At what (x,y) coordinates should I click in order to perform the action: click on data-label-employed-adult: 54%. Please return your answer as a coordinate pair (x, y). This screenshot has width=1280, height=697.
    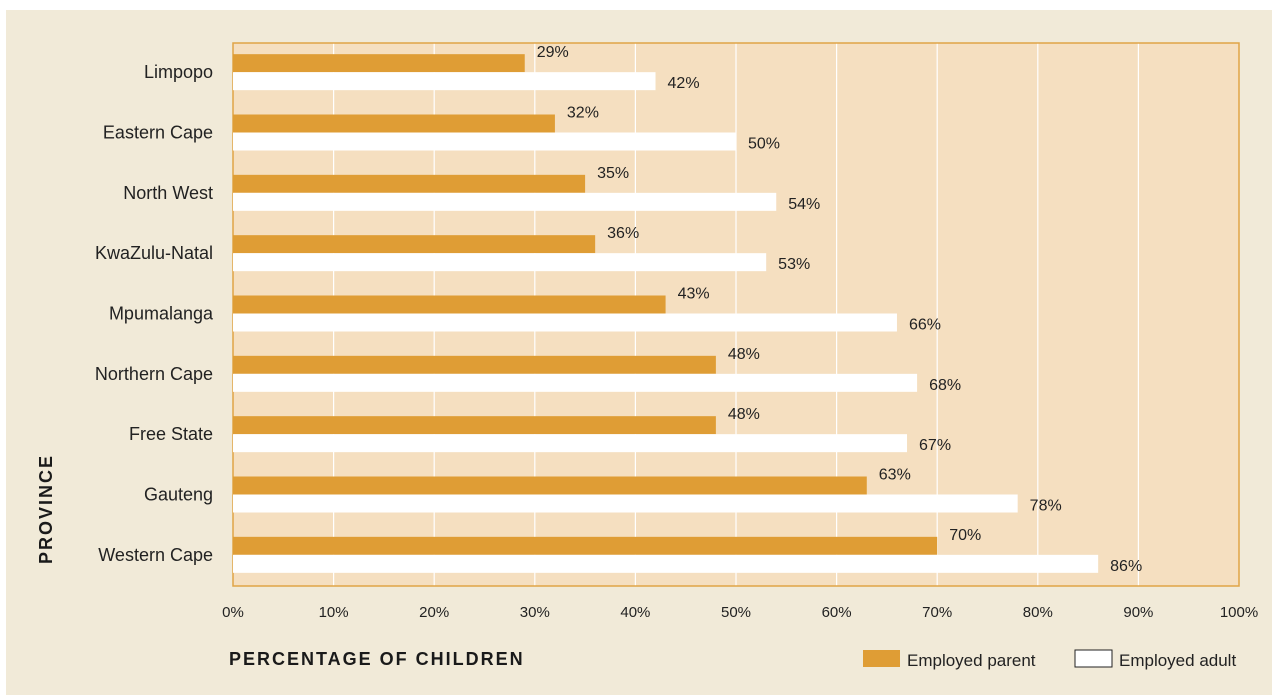
    Looking at the image, I should click on (804, 204).